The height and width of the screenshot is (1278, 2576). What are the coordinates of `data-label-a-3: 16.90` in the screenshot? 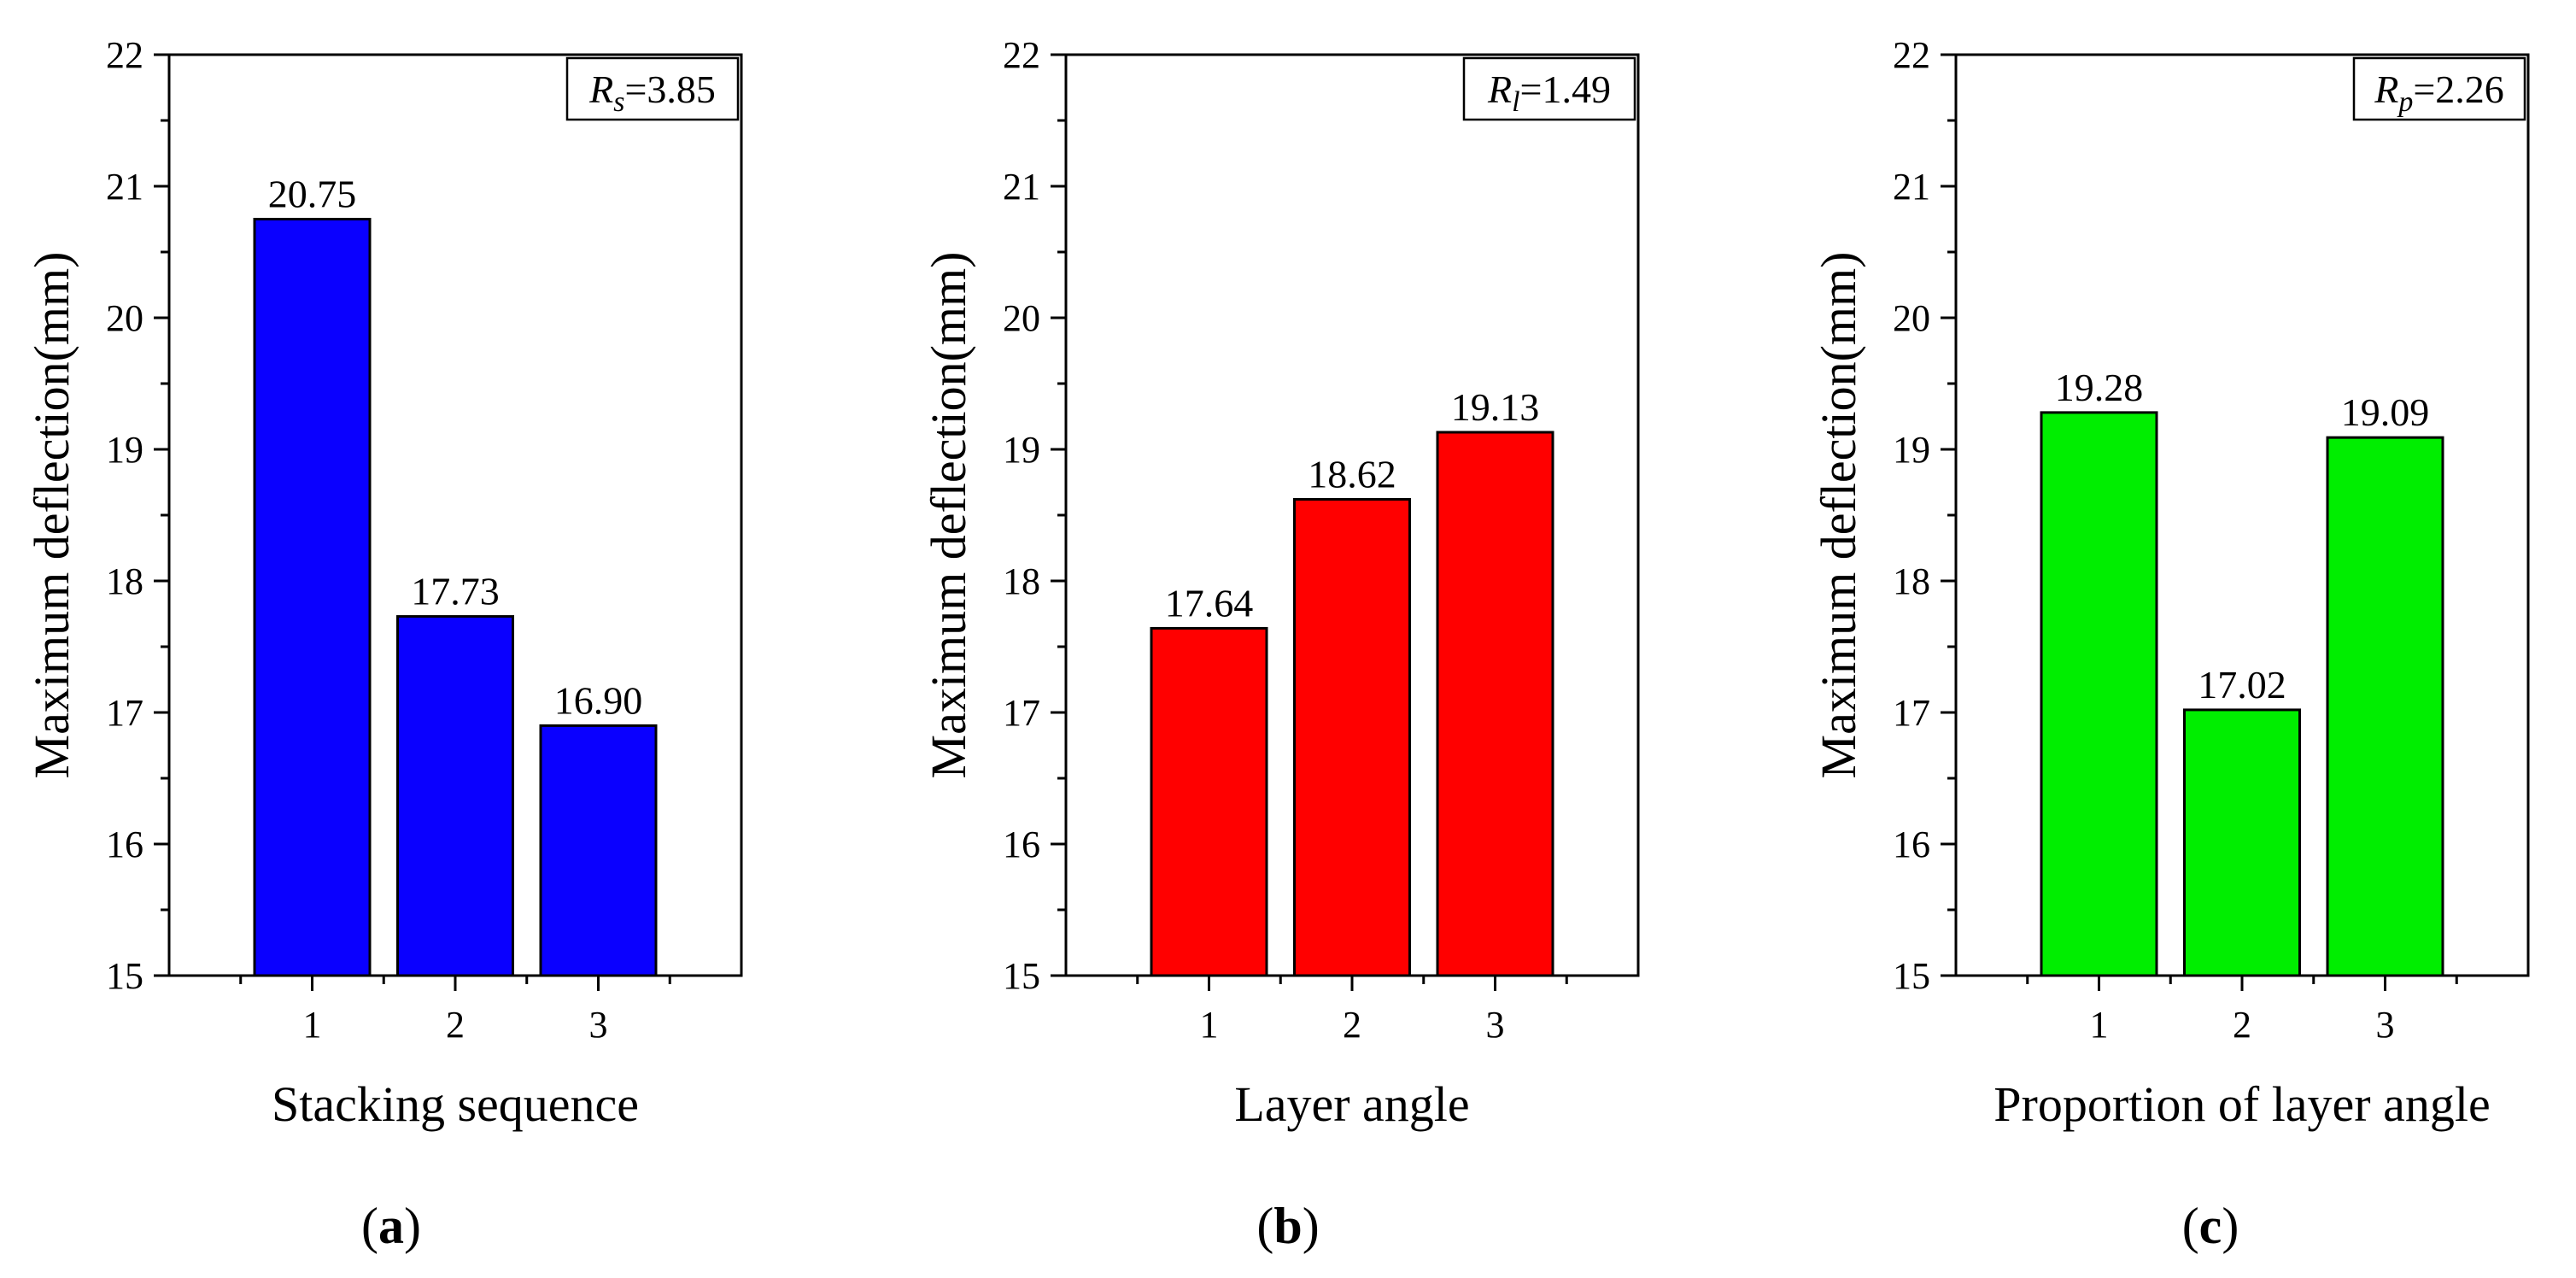 It's located at (598, 700).